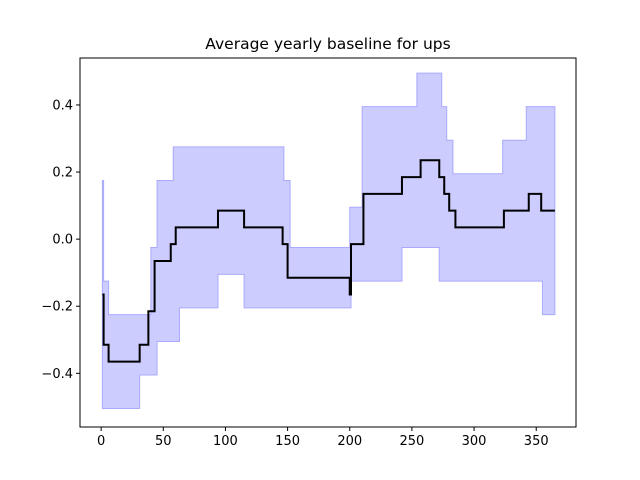  What do you see at coordinates (327, 44) in the screenshot?
I see `chart-title: Average yearly baseline for ups` at bounding box center [327, 44].